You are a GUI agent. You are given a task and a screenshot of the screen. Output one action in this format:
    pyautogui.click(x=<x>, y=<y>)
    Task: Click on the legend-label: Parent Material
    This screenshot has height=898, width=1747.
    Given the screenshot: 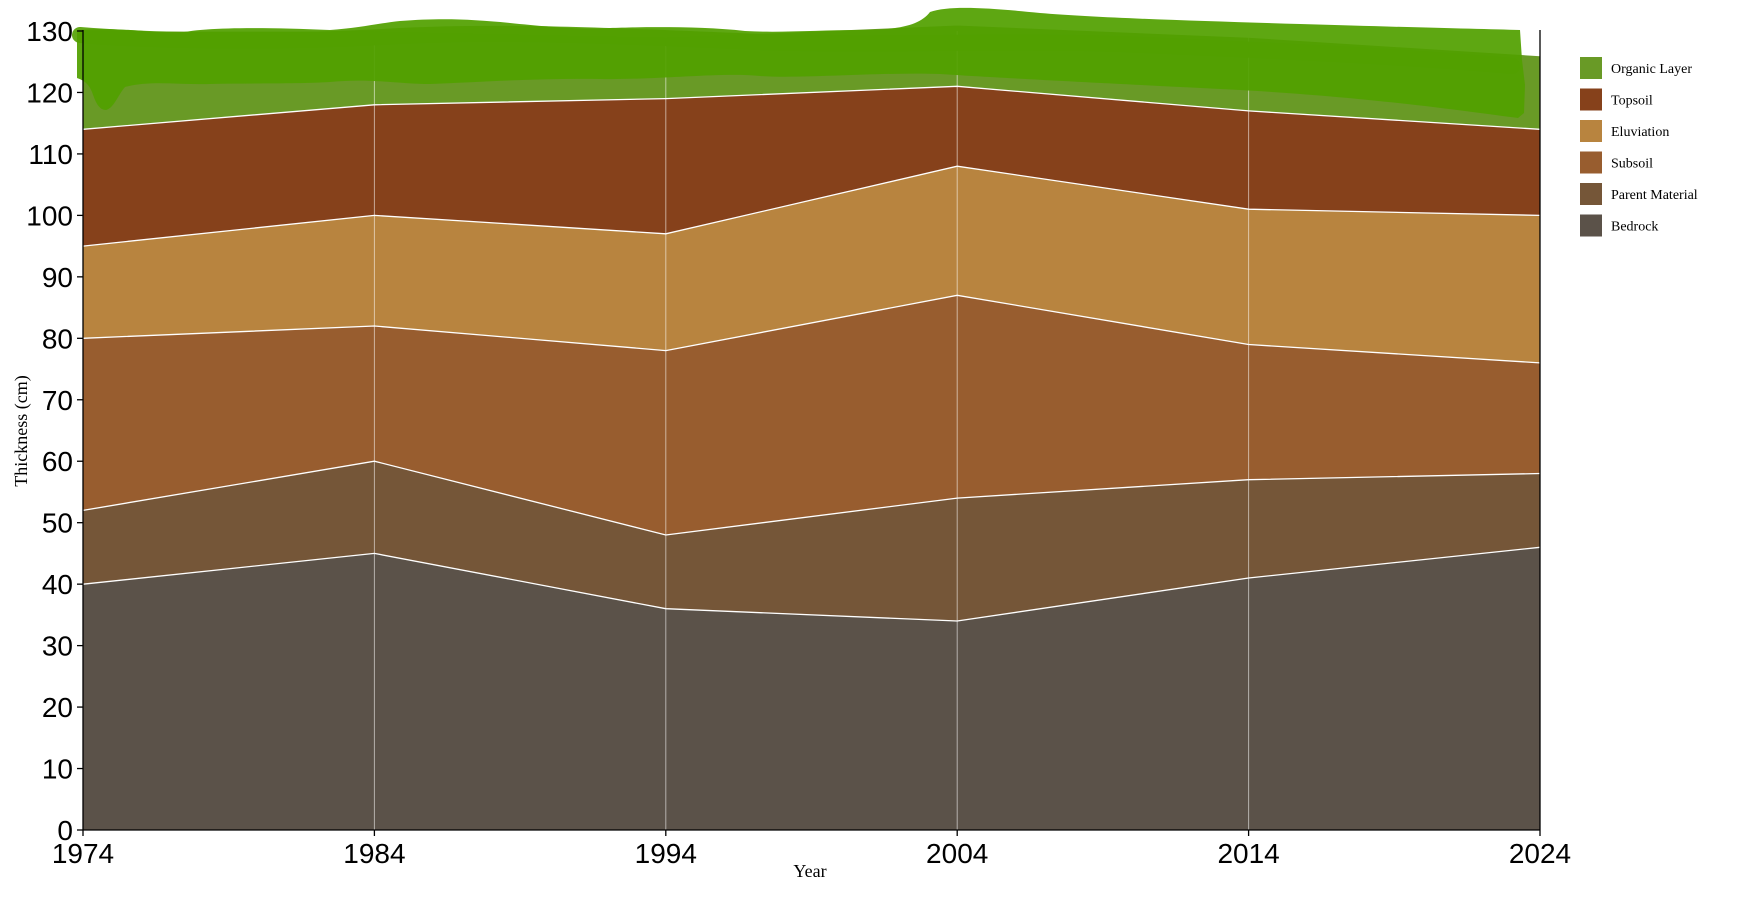 What is the action you would take?
    pyautogui.click(x=1654, y=195)
    